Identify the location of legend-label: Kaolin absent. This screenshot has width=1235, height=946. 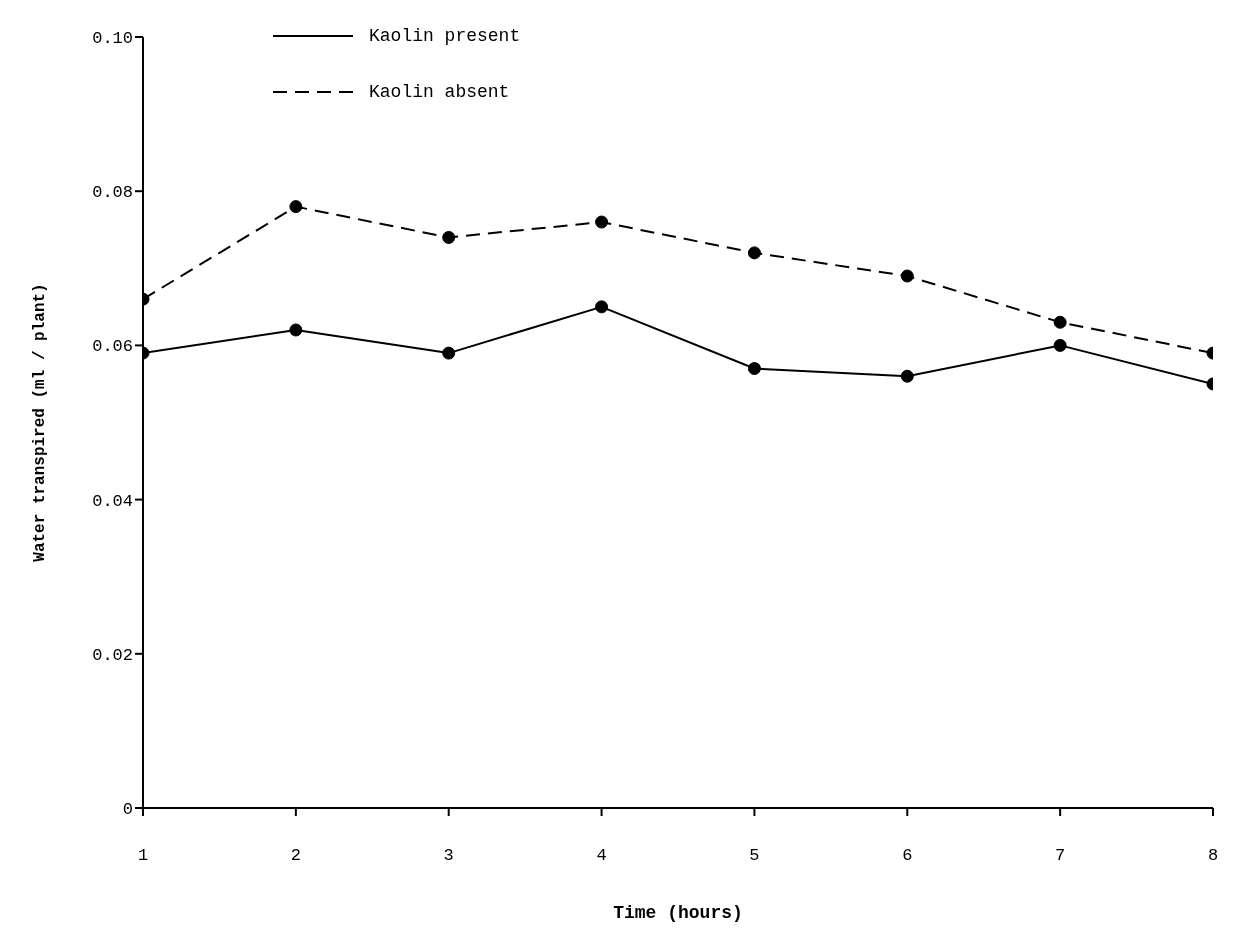
(439, 92).